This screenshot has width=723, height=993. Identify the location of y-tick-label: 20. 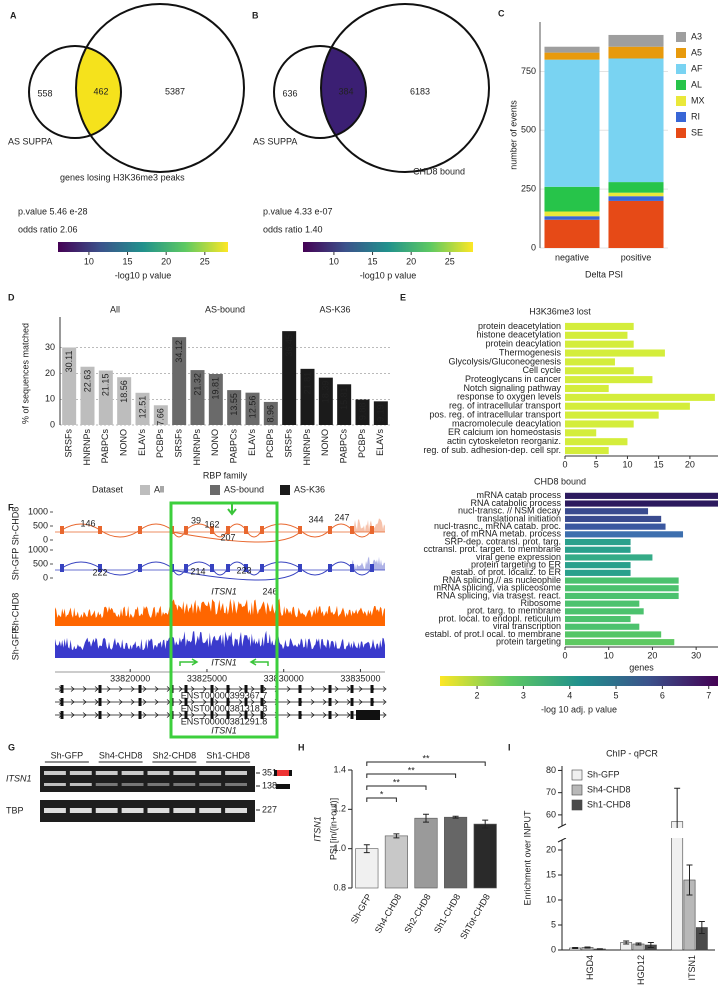
(50, 373).